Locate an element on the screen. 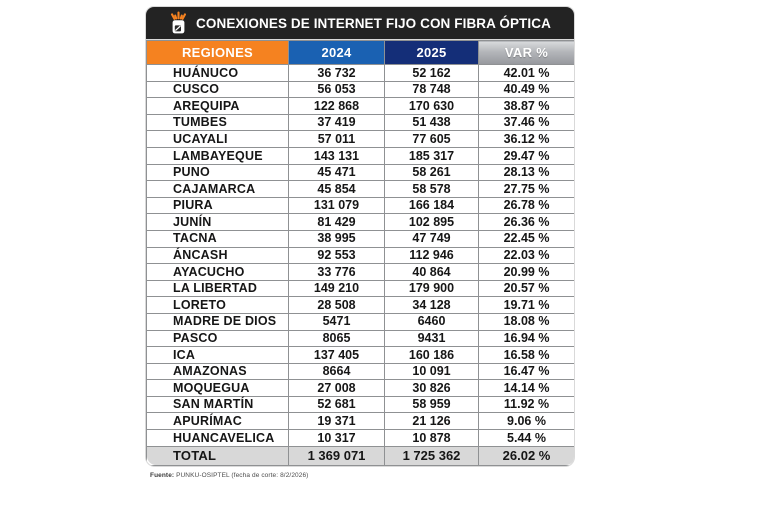  y2025-cell: 166 184 is located at coordinates (431, 205).